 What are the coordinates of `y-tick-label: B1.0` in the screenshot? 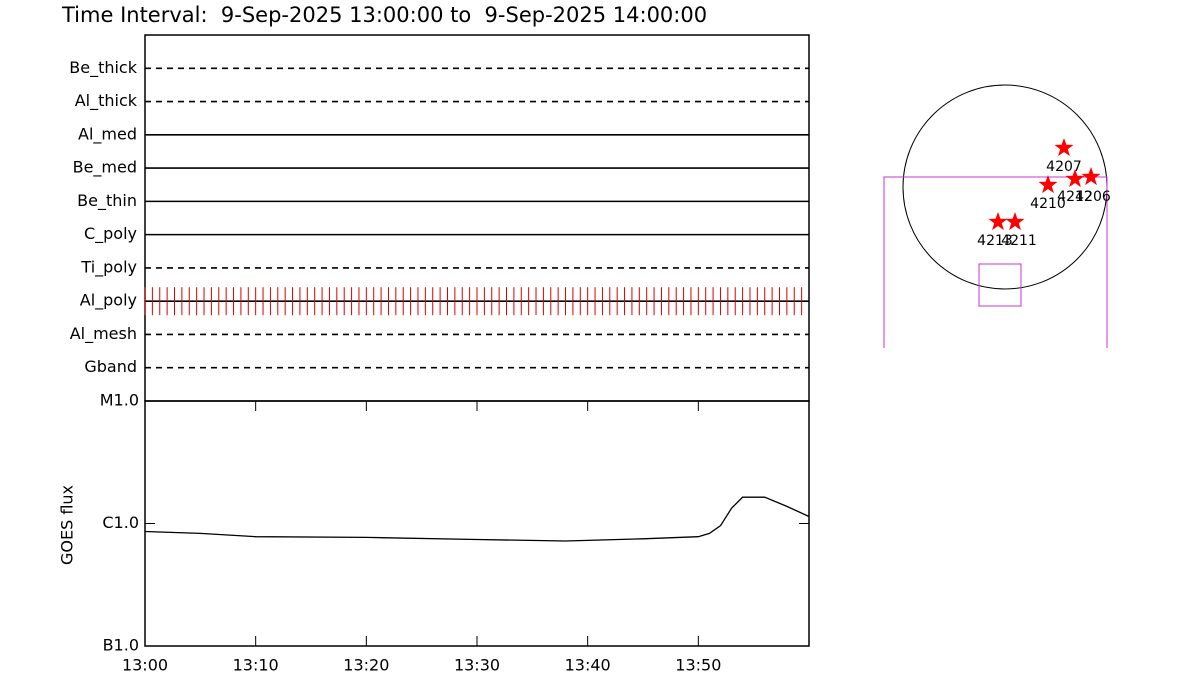 It's located at (121, 645).